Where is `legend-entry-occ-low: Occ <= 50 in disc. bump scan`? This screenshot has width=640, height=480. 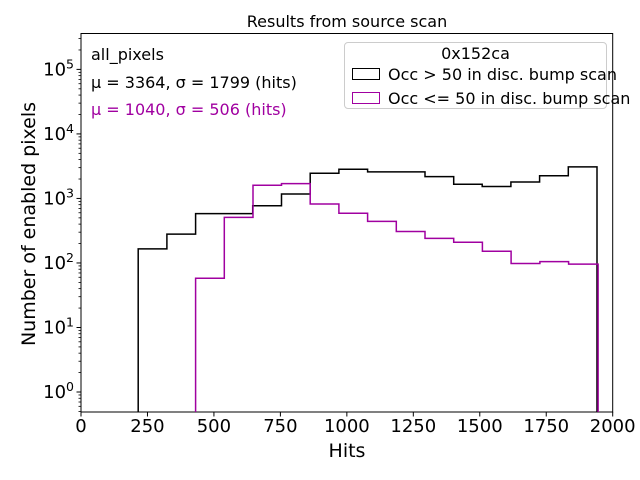
legend-entry-occ-low: Occ <= 50 in disc. bump scan is located at coordinates (487, 98).